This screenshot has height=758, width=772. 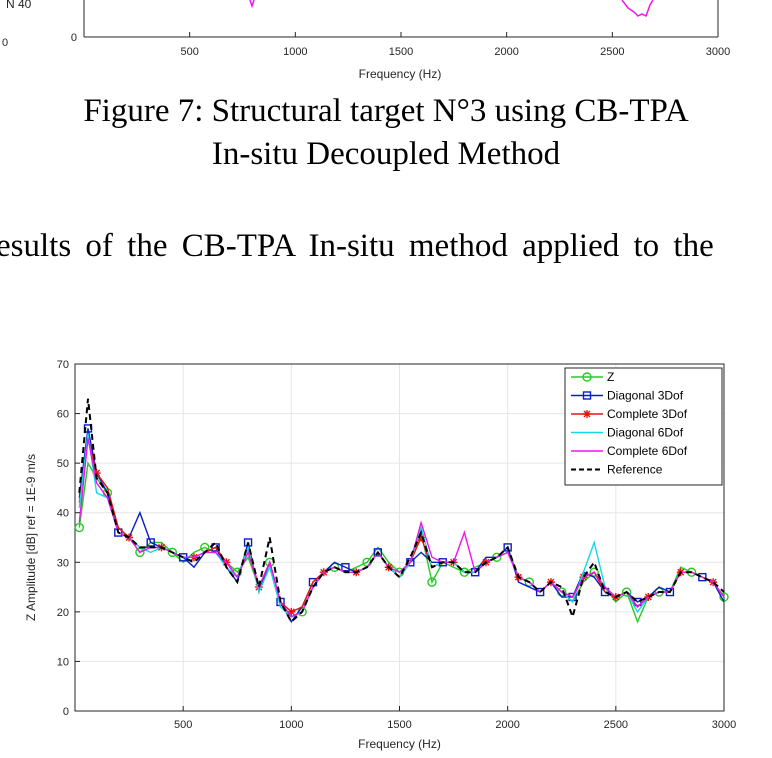 I want to click on y-tick-label: 20, so click(x=63, y=613).